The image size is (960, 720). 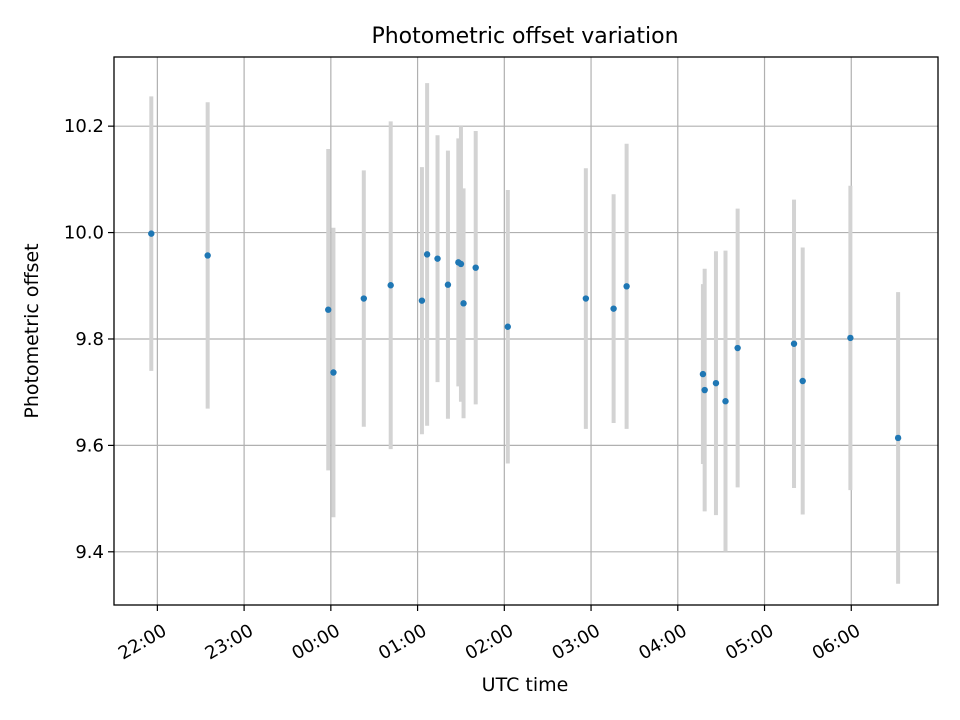 I want to click on y-axis-label: Photometric offset, so click(x=32, y=330).